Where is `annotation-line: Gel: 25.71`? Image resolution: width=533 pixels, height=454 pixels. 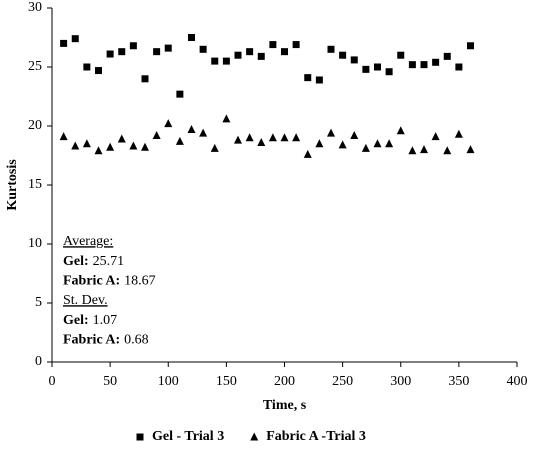 annotation-line: Gel: 25.71 is located at coordinates (93, 261).